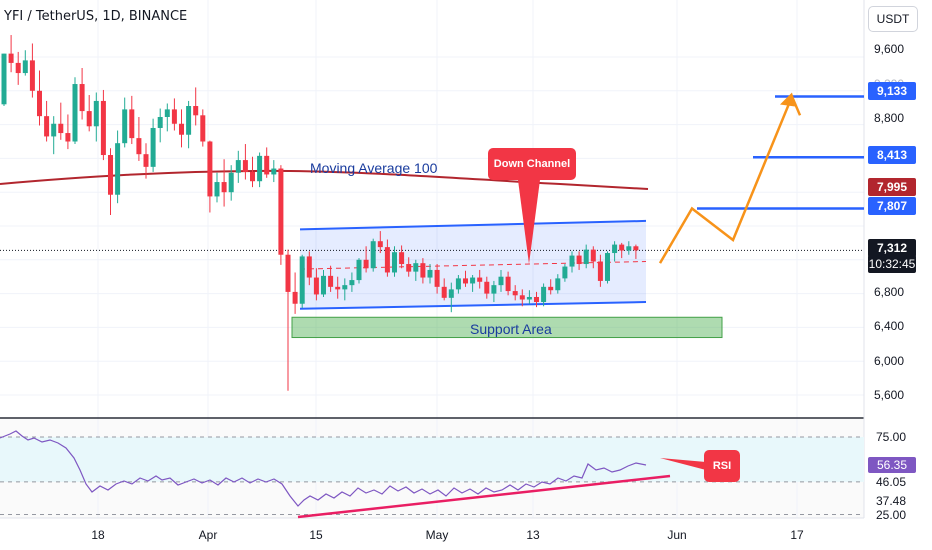 Image resolution: width=932 pixels, height=550 pixels. I want to click on rsi-value-tag: 56.35, so click(892, 465).